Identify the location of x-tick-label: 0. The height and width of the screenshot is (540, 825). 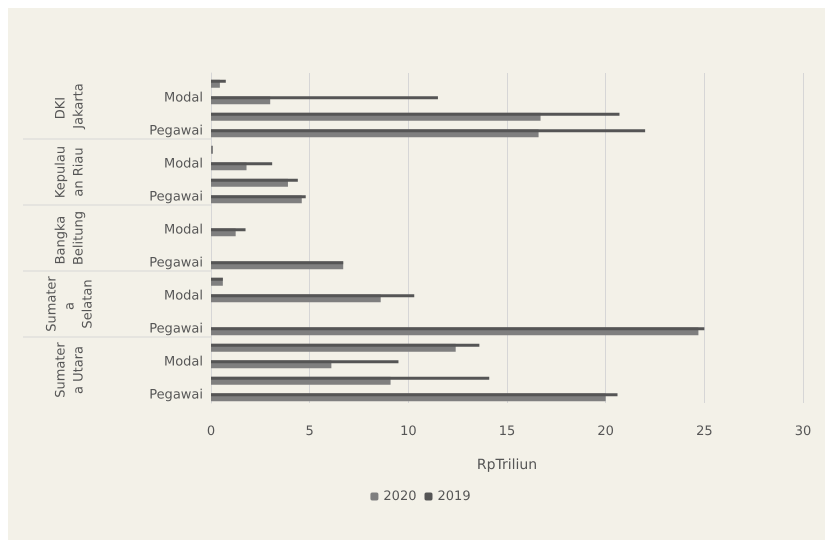
(211, 431).